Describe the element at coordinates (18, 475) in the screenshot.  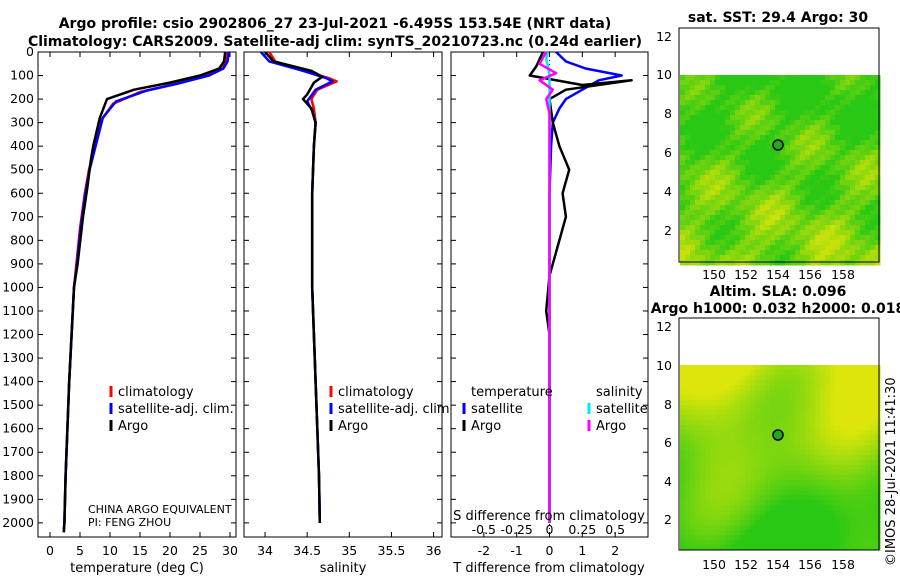
I see `depth-tick-label: 1800` at that location.